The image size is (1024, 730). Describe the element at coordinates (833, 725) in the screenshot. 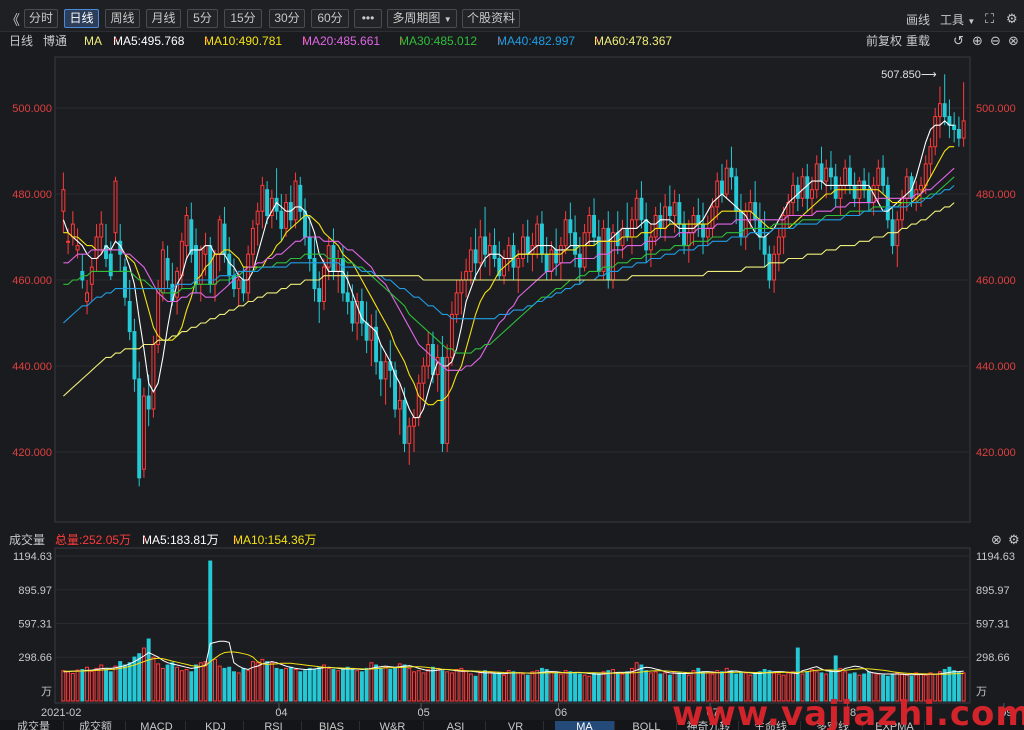

I see `indicator-tab: 多空线` at that location.